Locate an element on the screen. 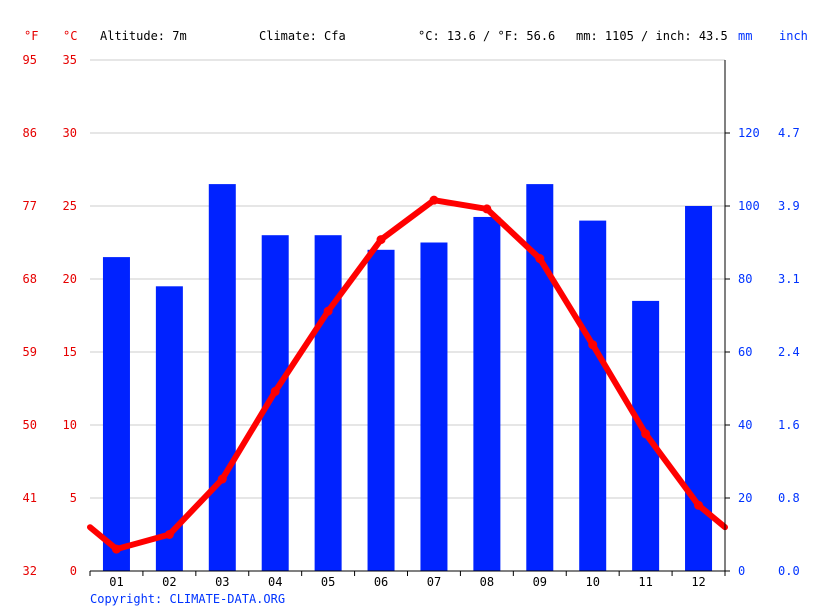  month-label: 04 is located at coordinates (275, 582).